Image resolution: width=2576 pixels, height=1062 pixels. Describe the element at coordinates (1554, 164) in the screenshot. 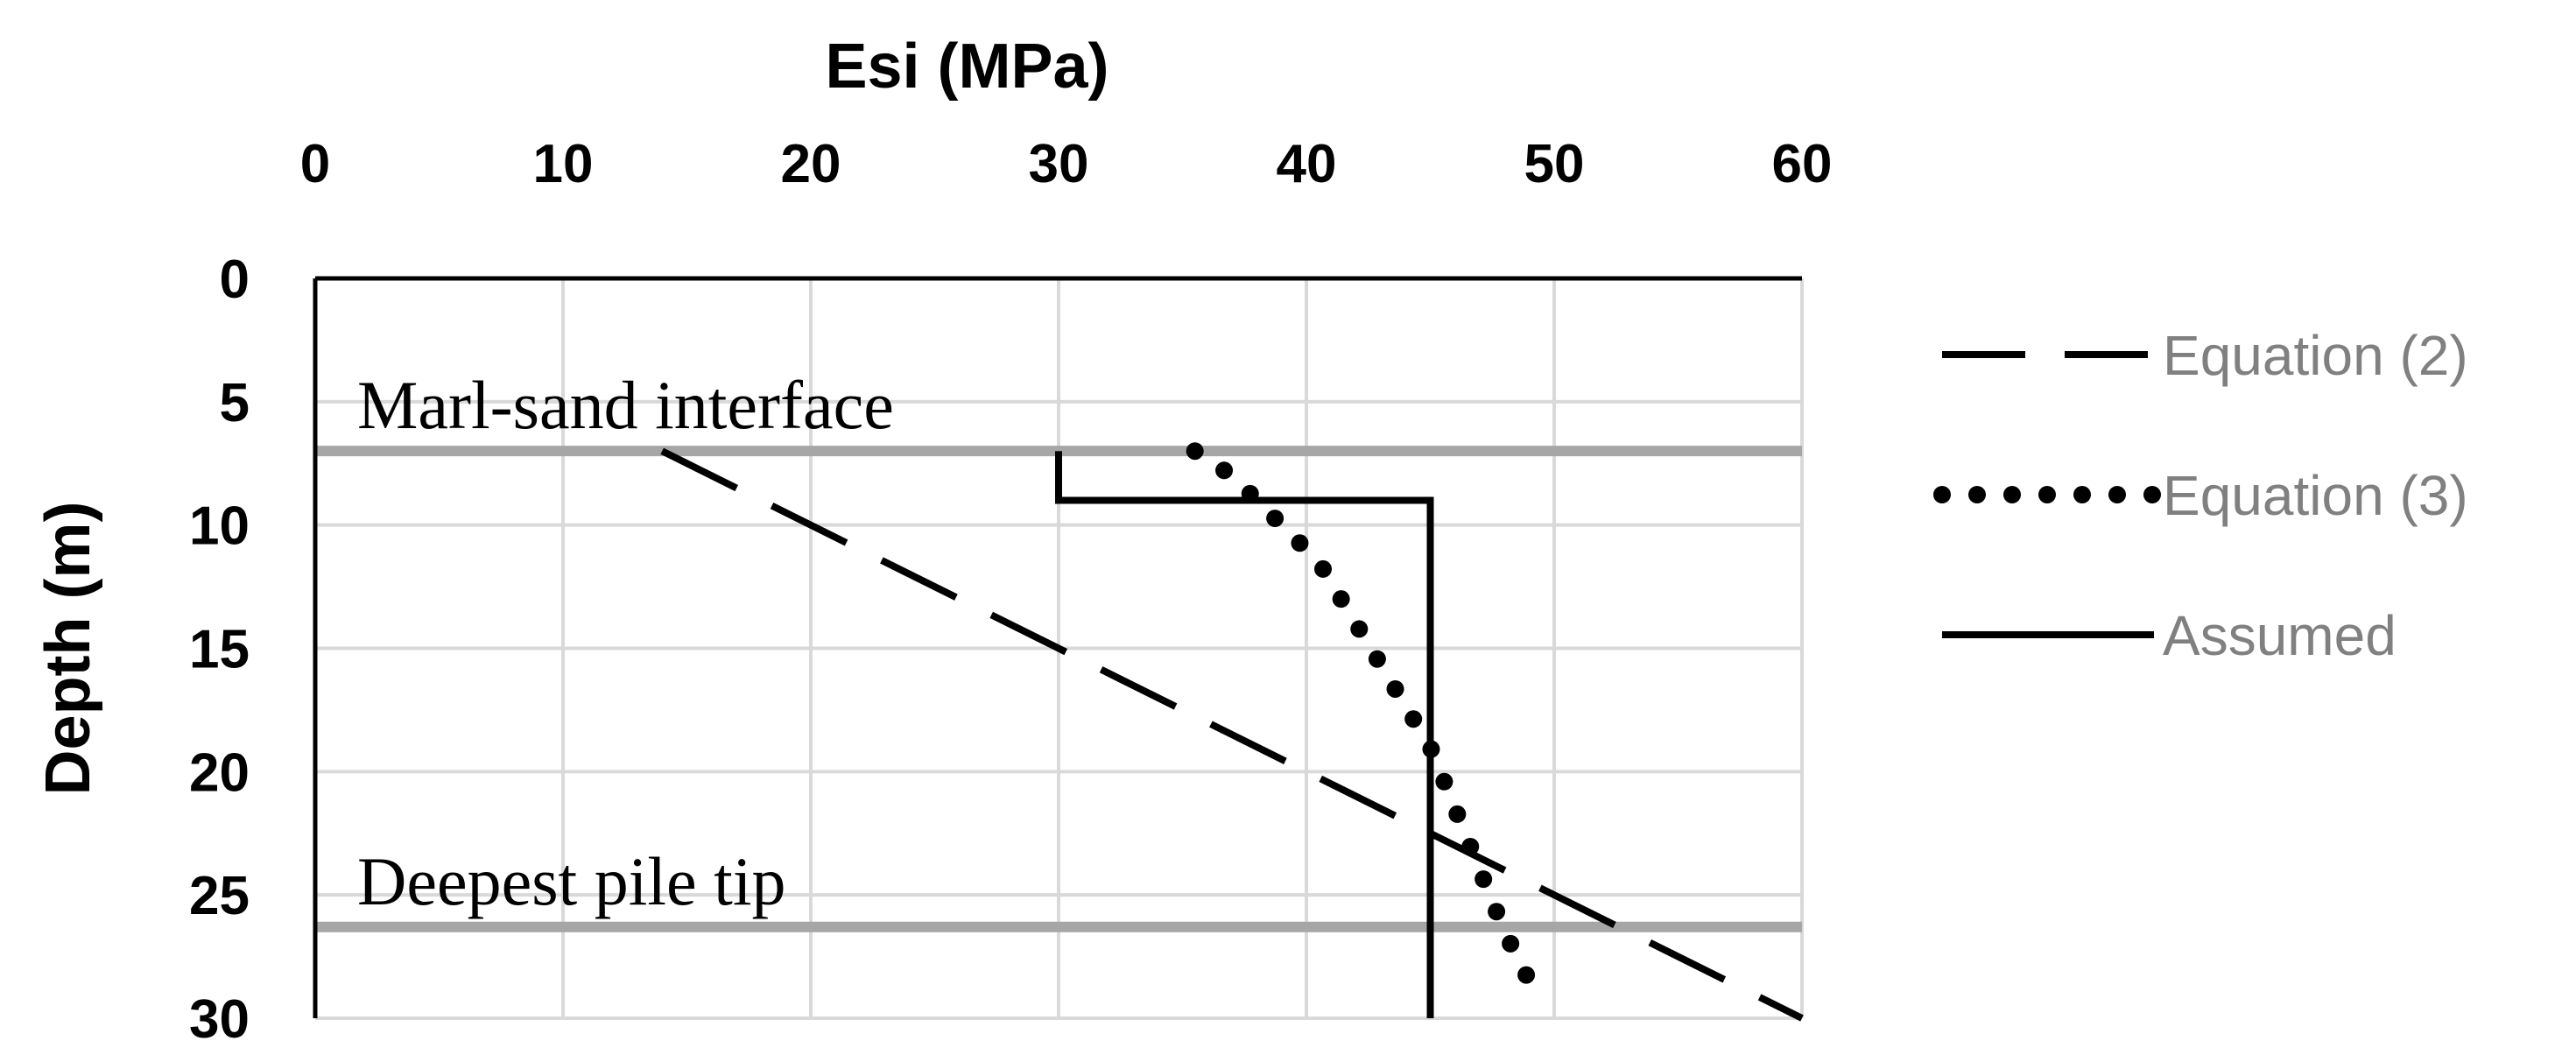

I see `x-tick-label: 50` at that location.